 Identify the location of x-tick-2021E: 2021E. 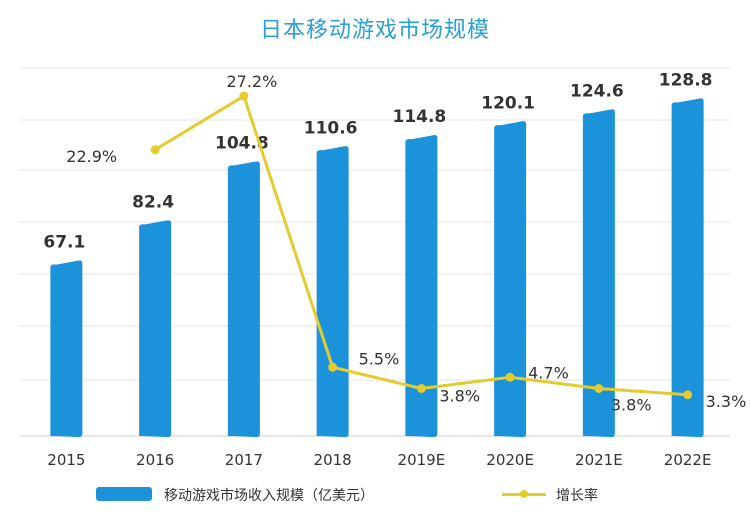
(599, 460).